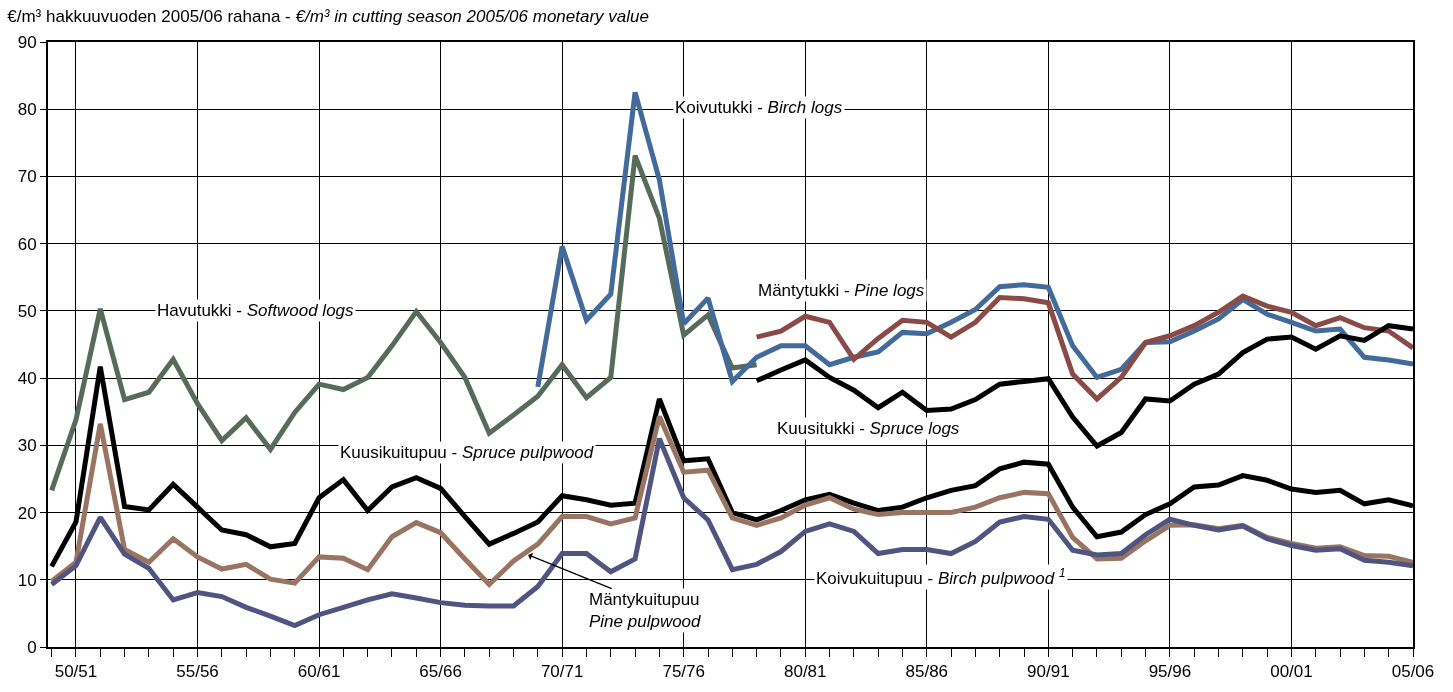 This screenshot has height=692, width=1453. Describe the element at coordinates (440, 672) in the screenshot. I see `x-tick-label: 65/66` at that location.